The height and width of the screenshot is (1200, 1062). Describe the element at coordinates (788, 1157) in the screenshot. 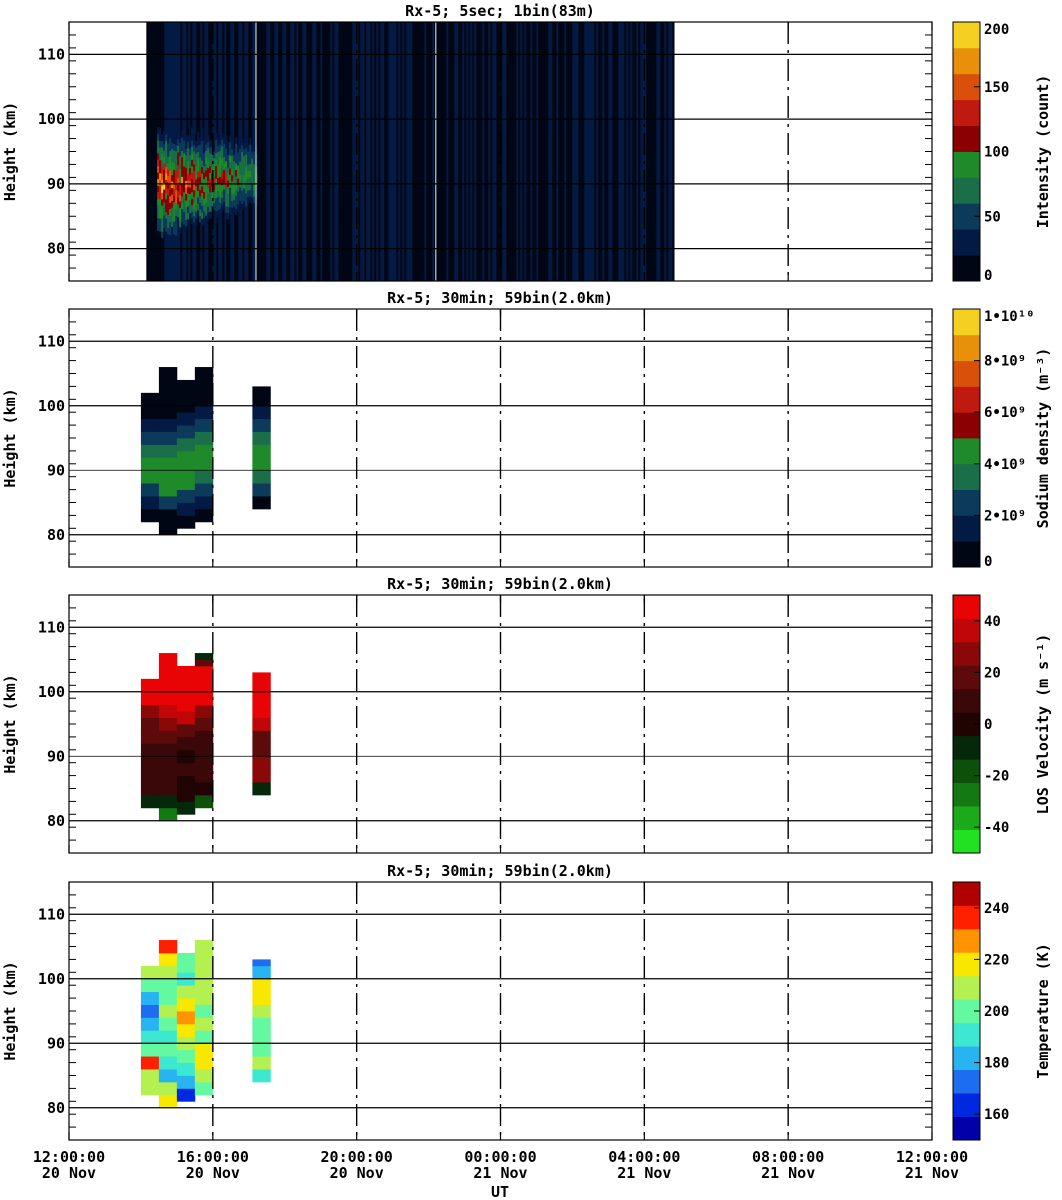

I see `x-tick-label-time: 08:00:00` at that location.